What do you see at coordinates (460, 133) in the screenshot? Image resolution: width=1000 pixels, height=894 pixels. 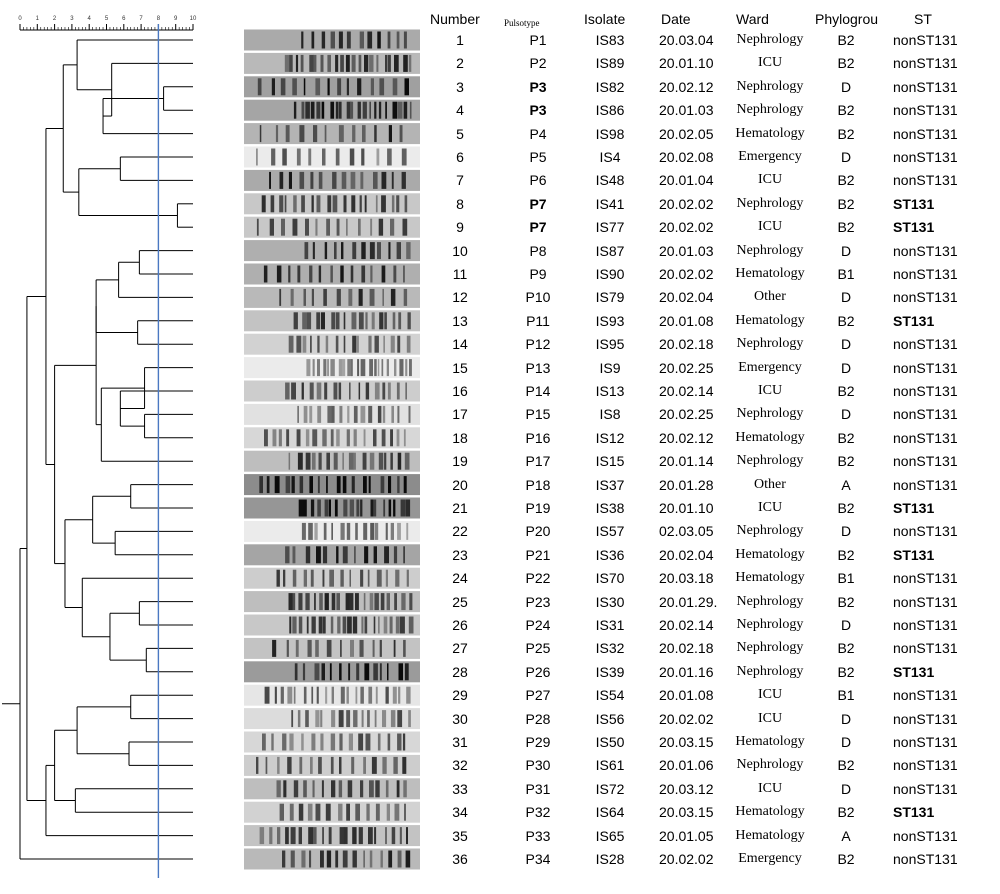 I see `cell-number: 5` at bounding box center [460, 133].